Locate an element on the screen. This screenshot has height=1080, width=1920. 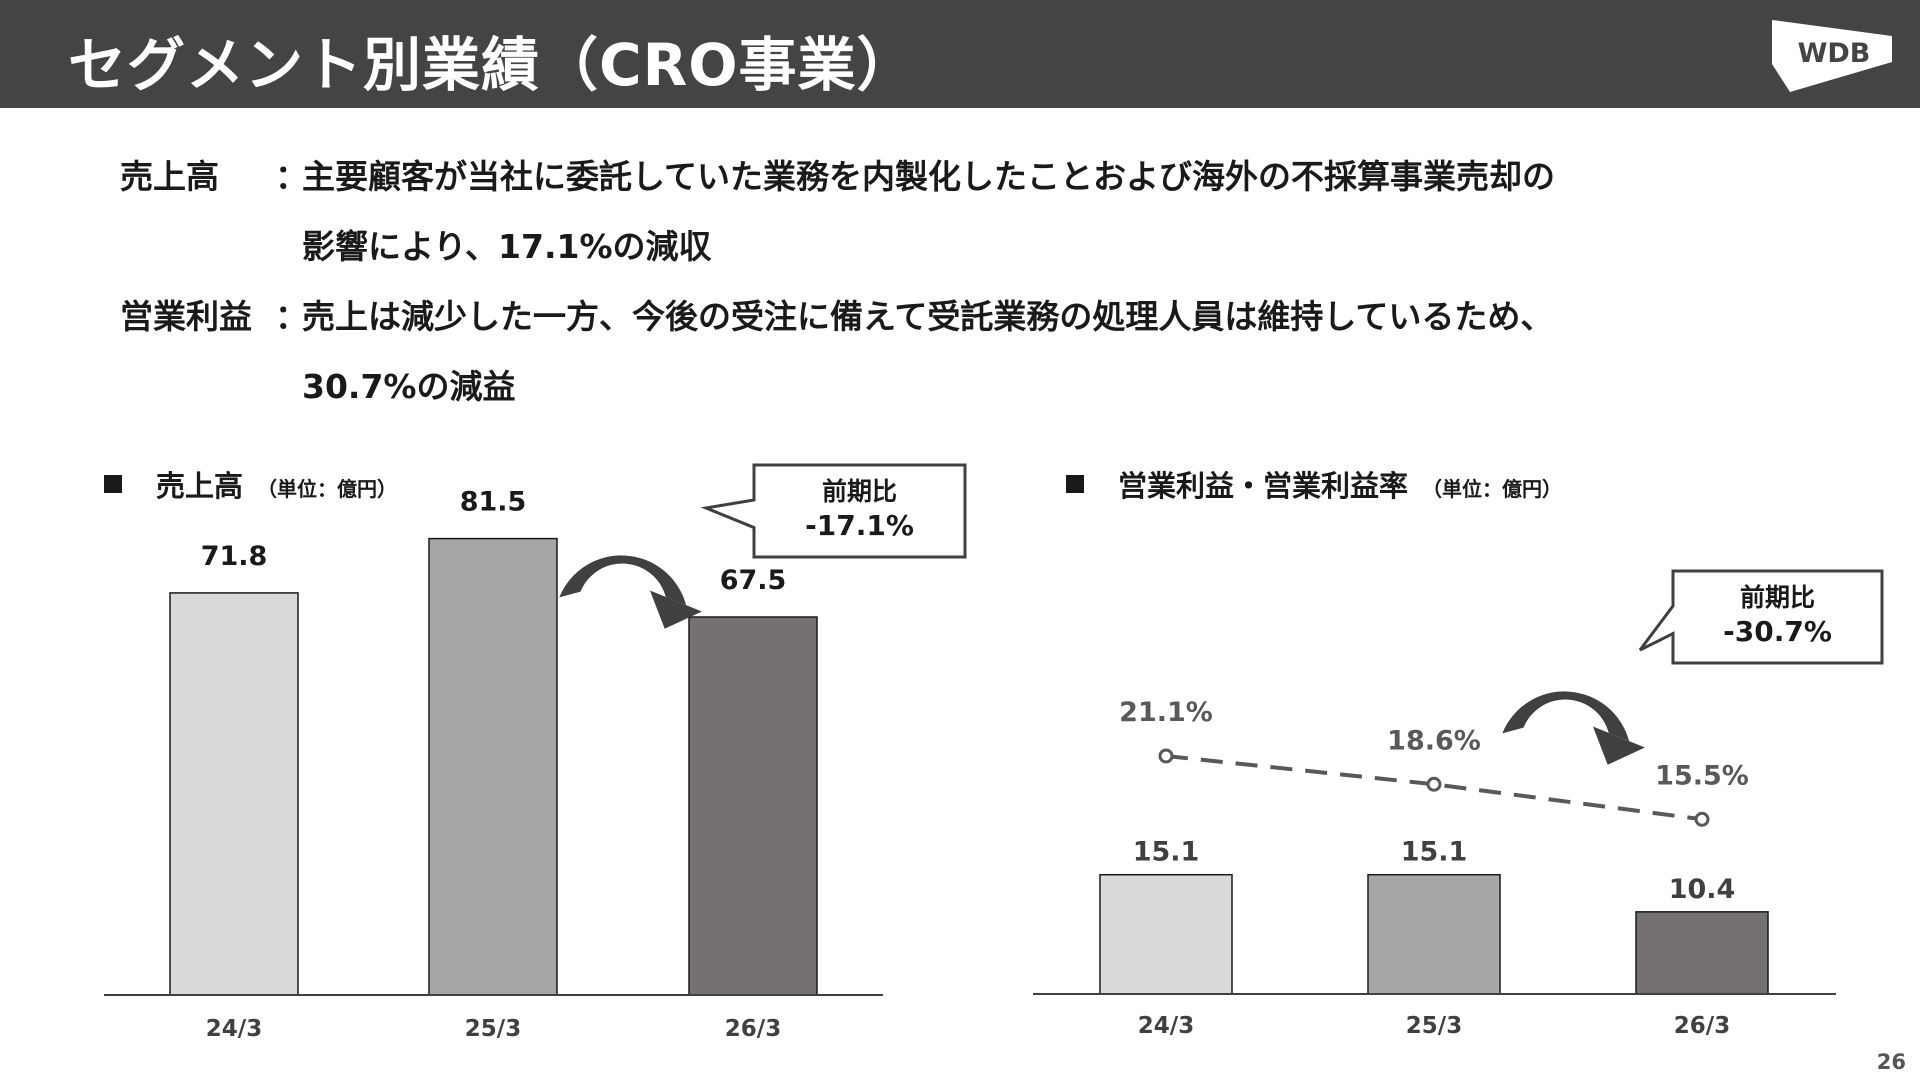
profit-yoy-callout-box is located at coordinates (1761, 617).